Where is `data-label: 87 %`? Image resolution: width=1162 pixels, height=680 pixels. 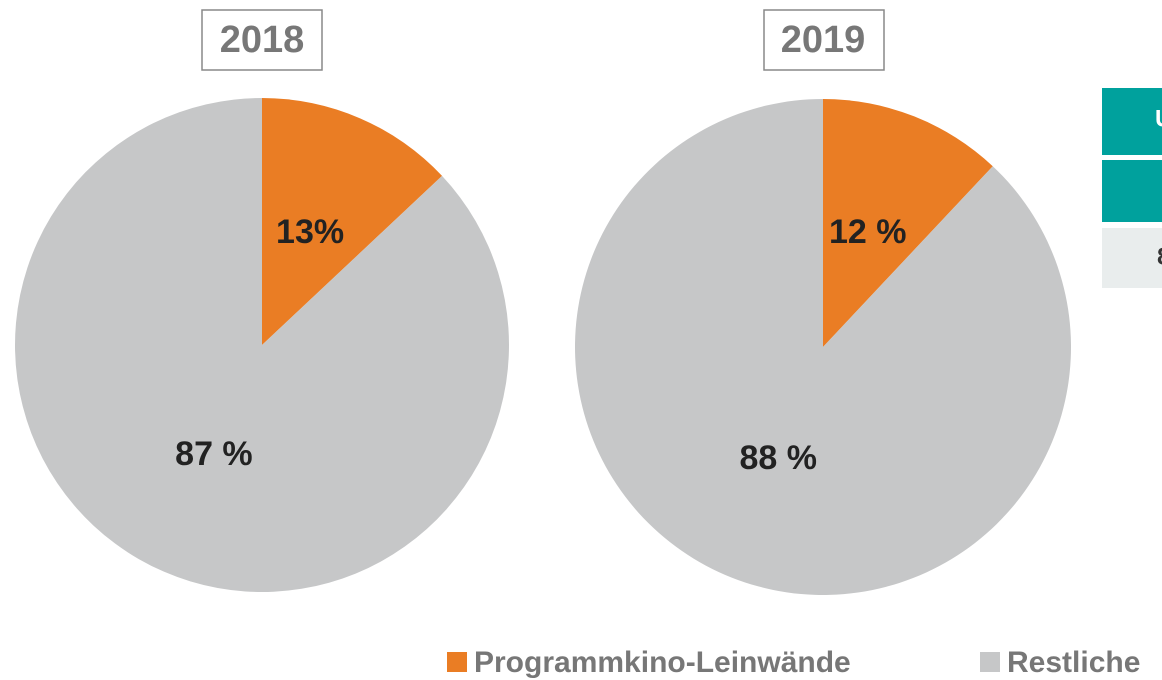
data-label: 87 % is located at coordinates (214, 454).